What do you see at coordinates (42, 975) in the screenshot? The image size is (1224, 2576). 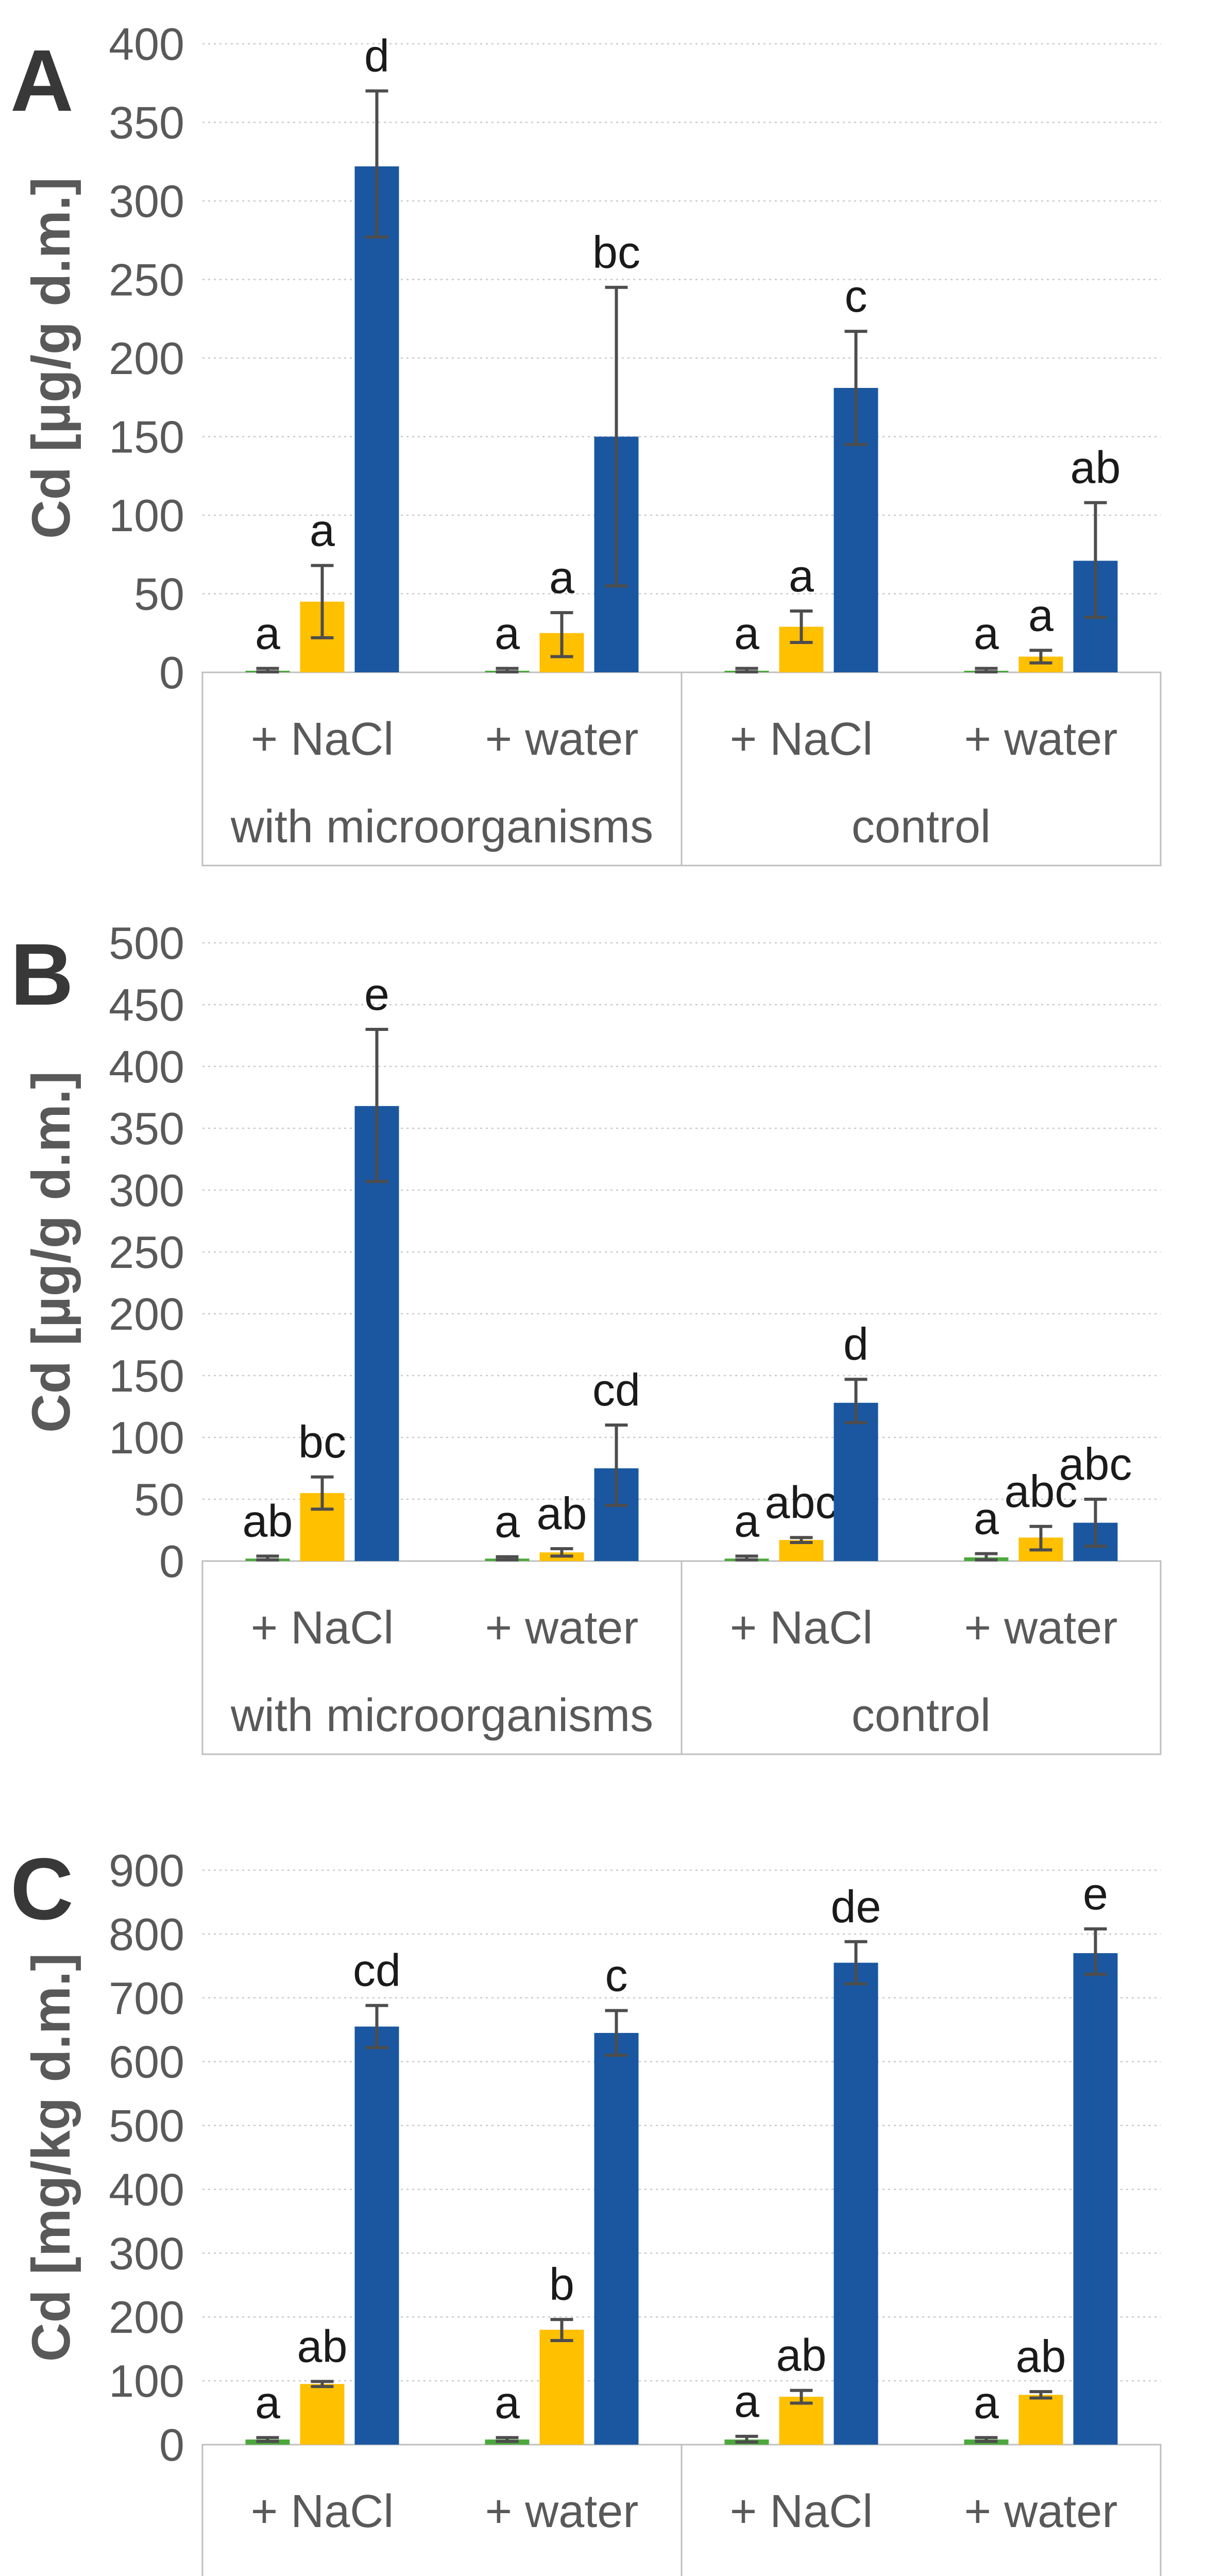 I see `panel-letter: B` at bounding box center [42, 975].